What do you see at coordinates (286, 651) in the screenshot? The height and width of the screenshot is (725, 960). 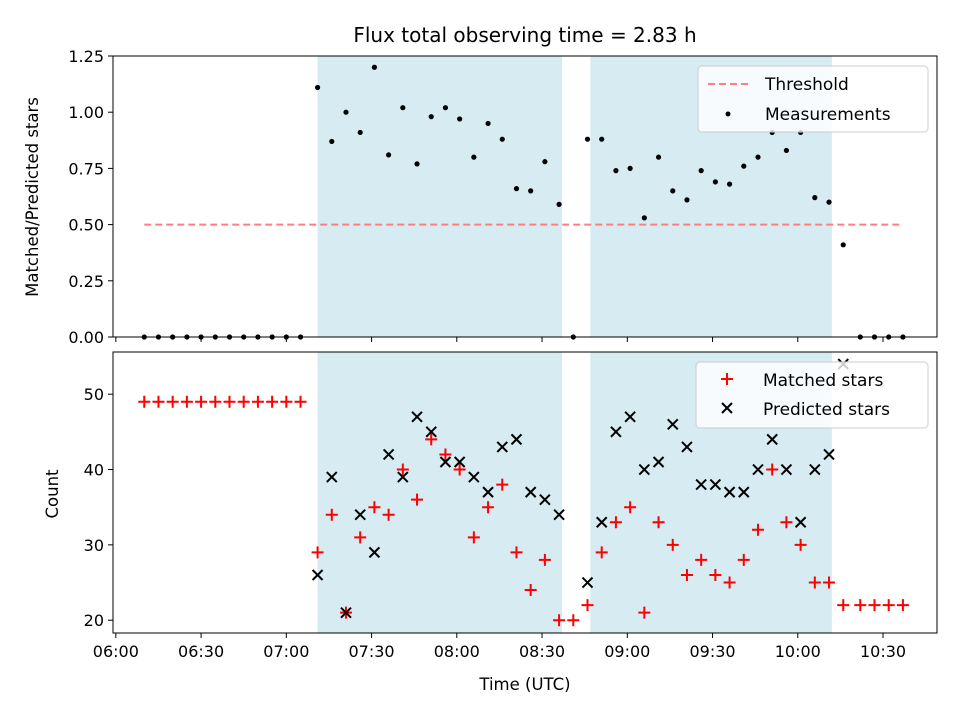 I see `x-tick-label: 07:00` at bounding box center [286, 651].